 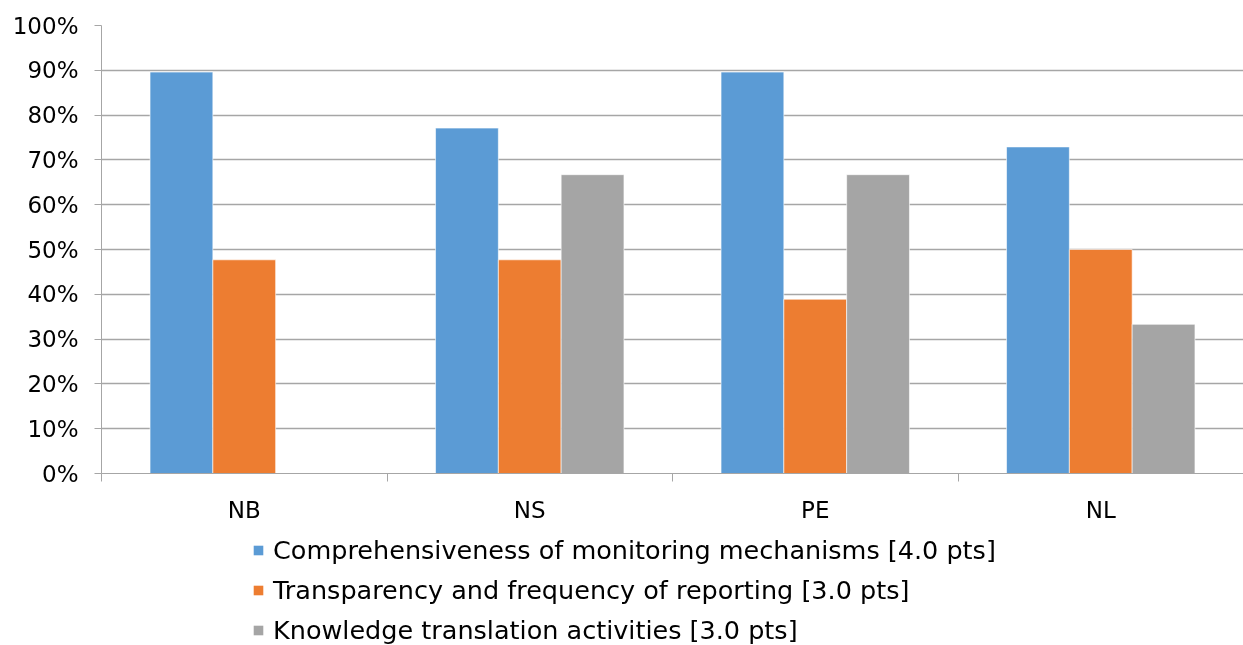 What do you see at coordinates (53, 70) in the screenshot?
I see `y-tick-label: 90%` at bounding box center [53, 70].